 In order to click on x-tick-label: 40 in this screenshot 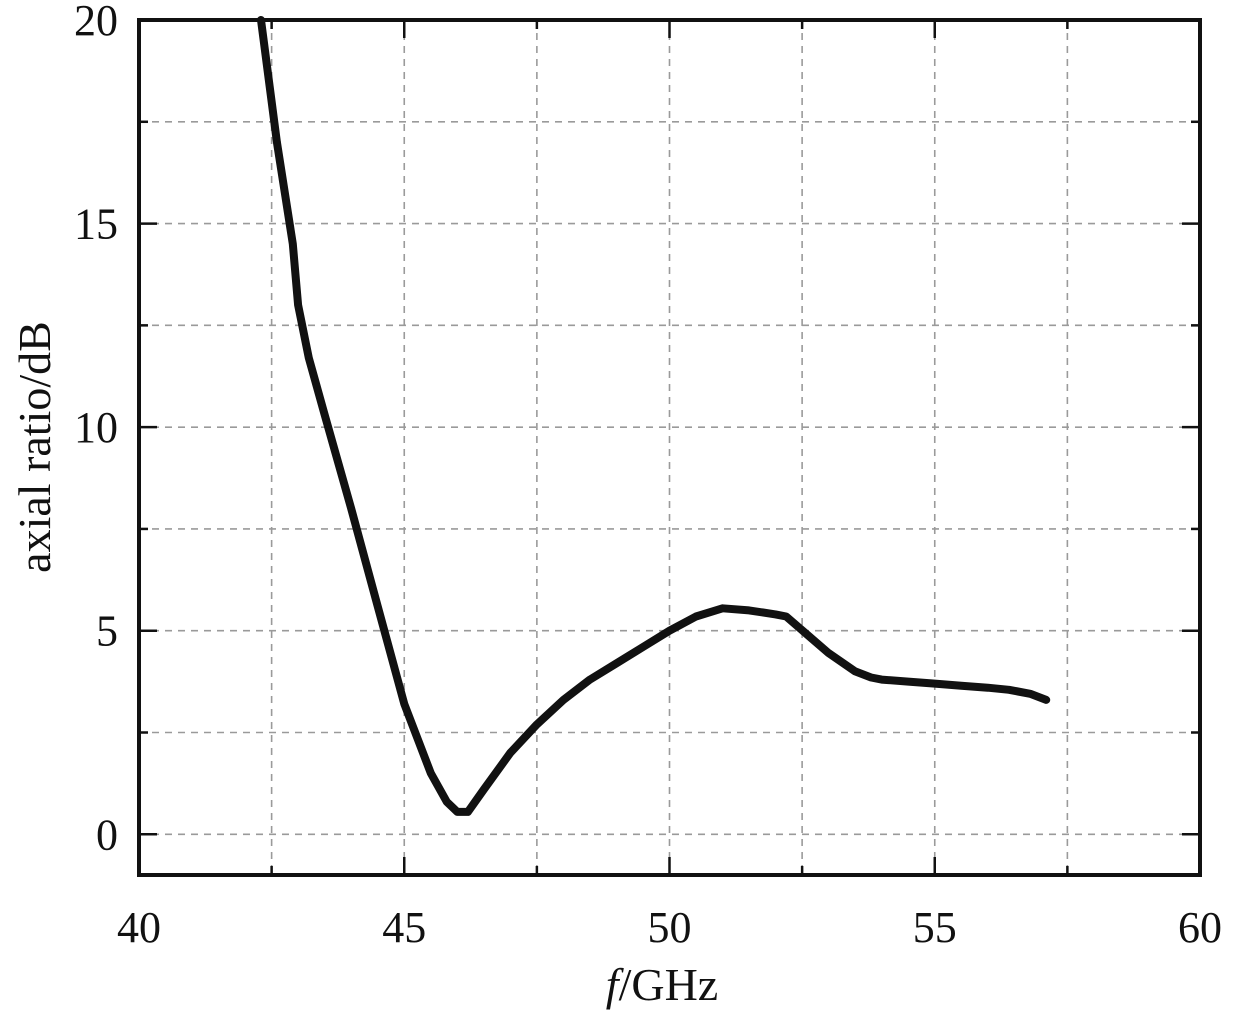, I will do `click(139, 927)`.